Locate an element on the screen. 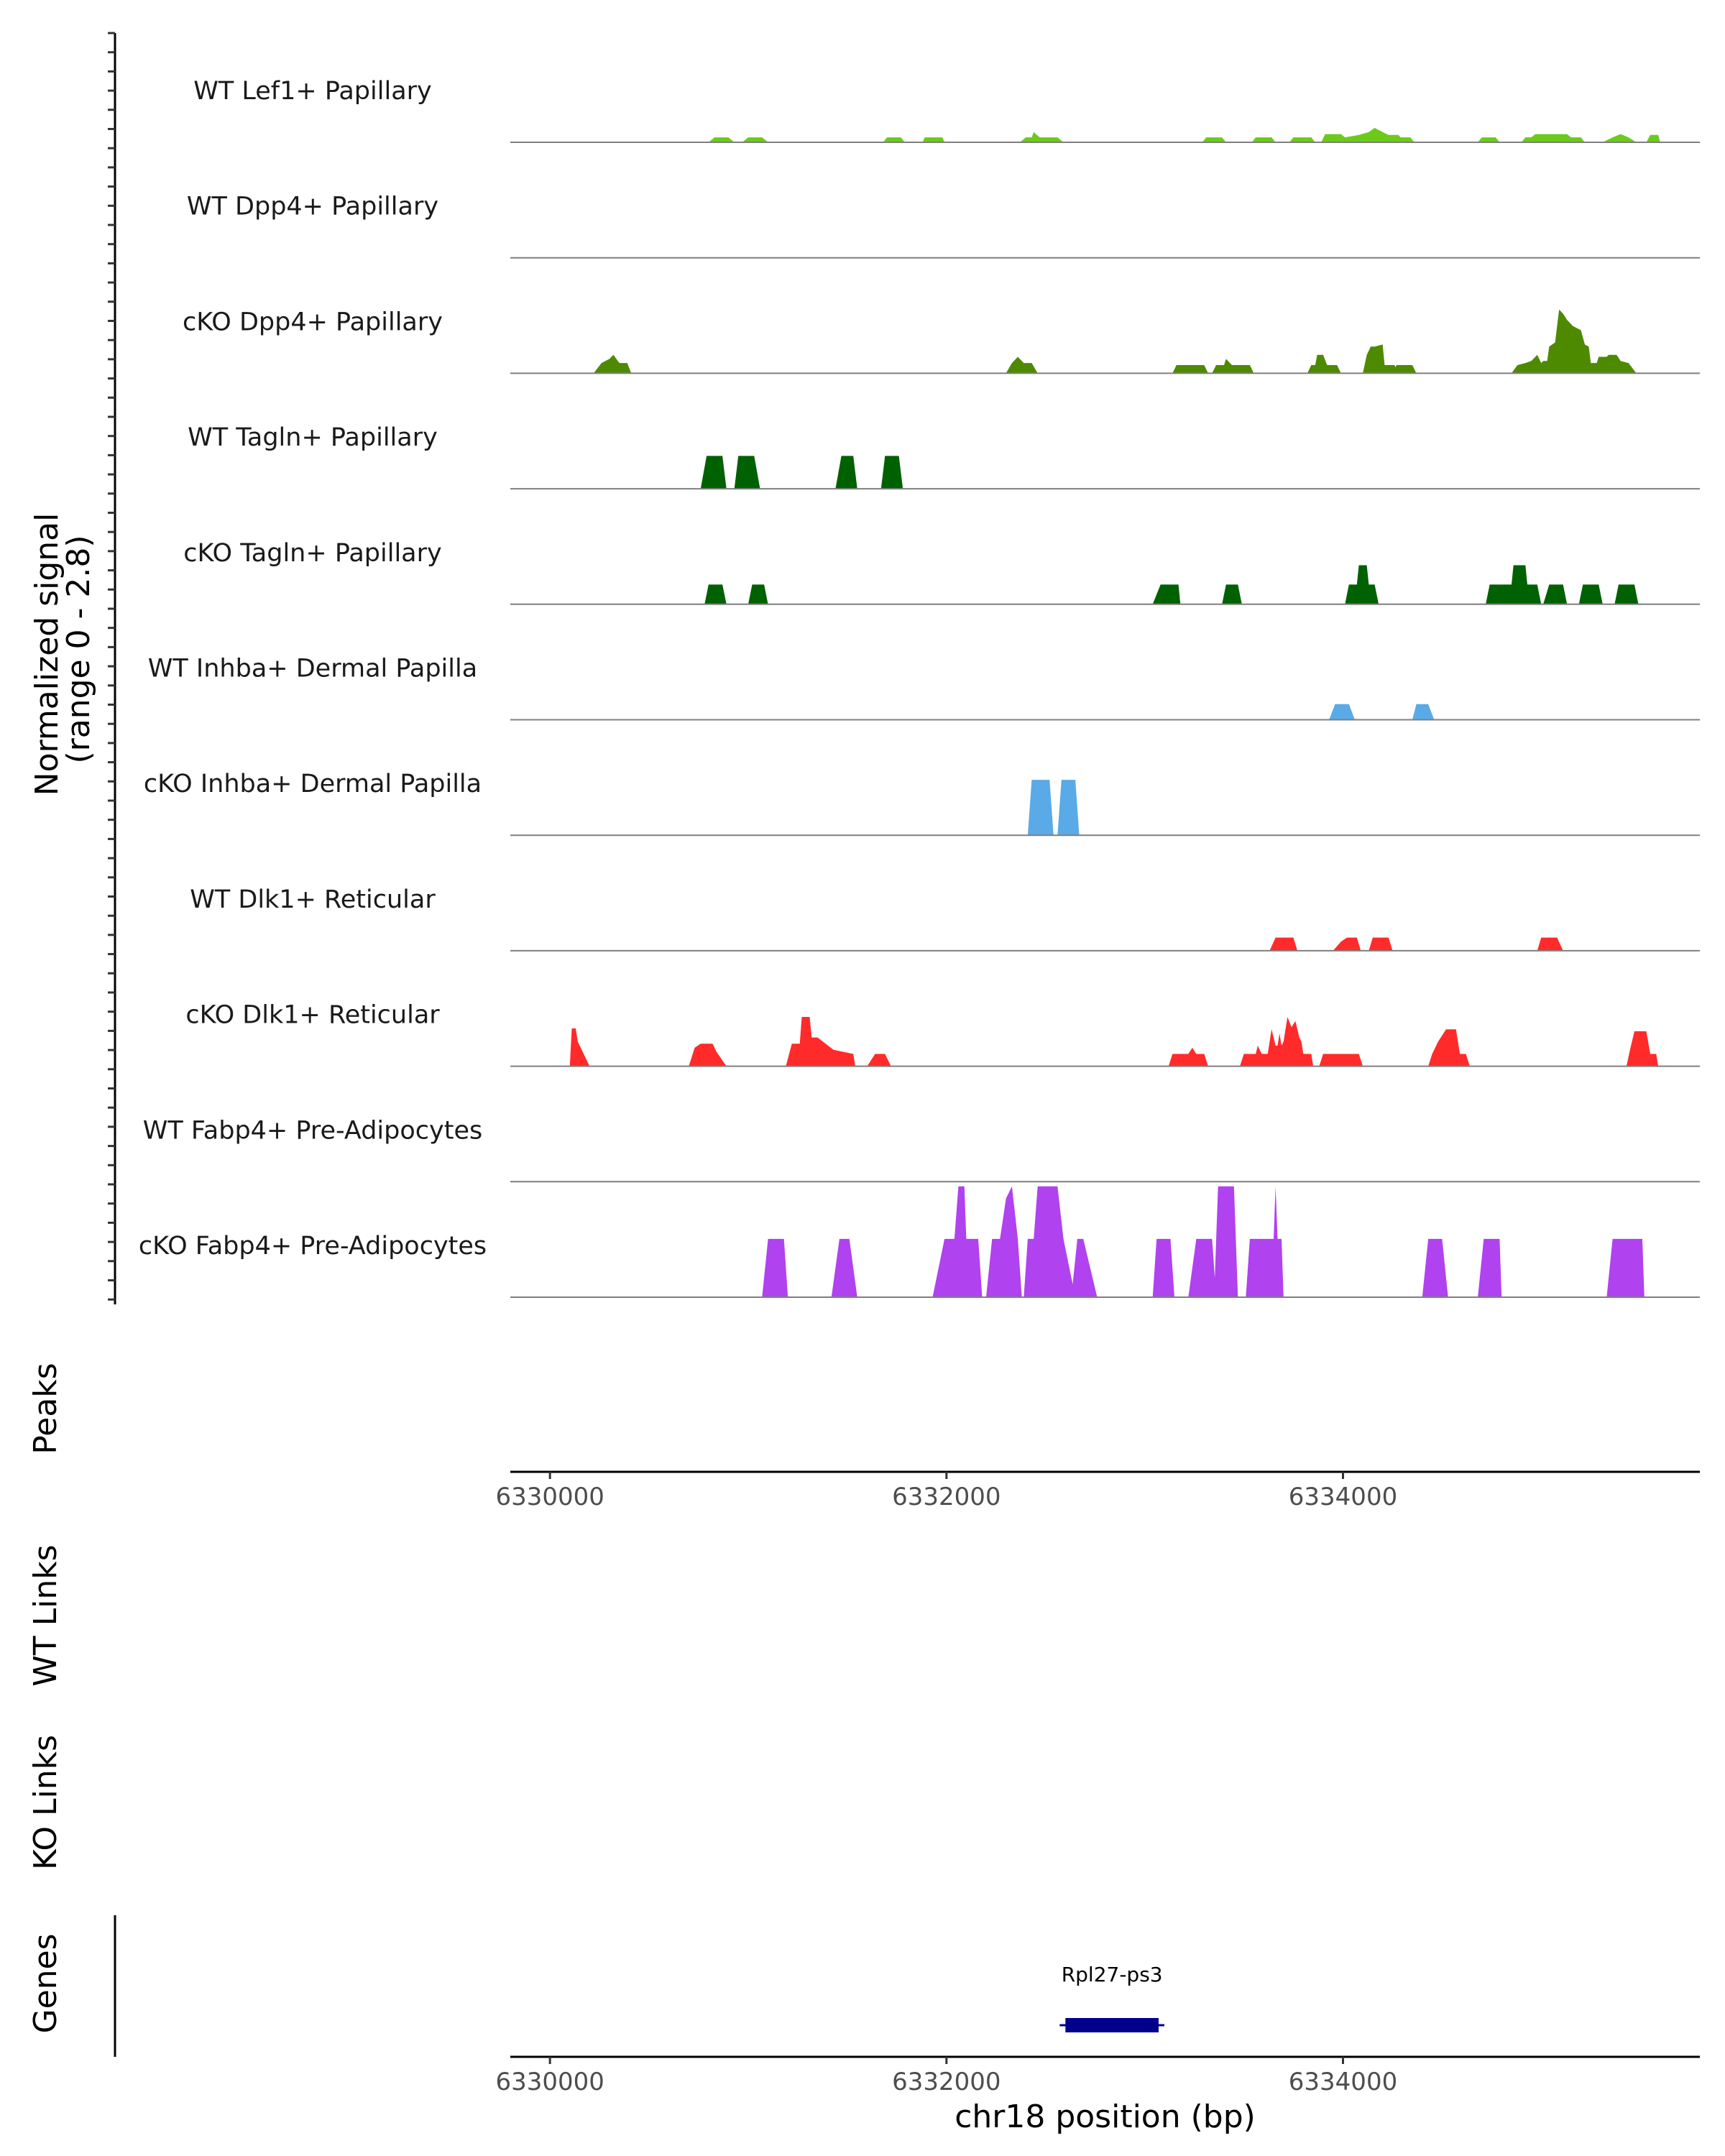 Image resolution: width=1725 pixels, height=2156 pixels. gene-rpl27-ps3: Rpl27-ps3 is located at coordinates (1111, 1998).